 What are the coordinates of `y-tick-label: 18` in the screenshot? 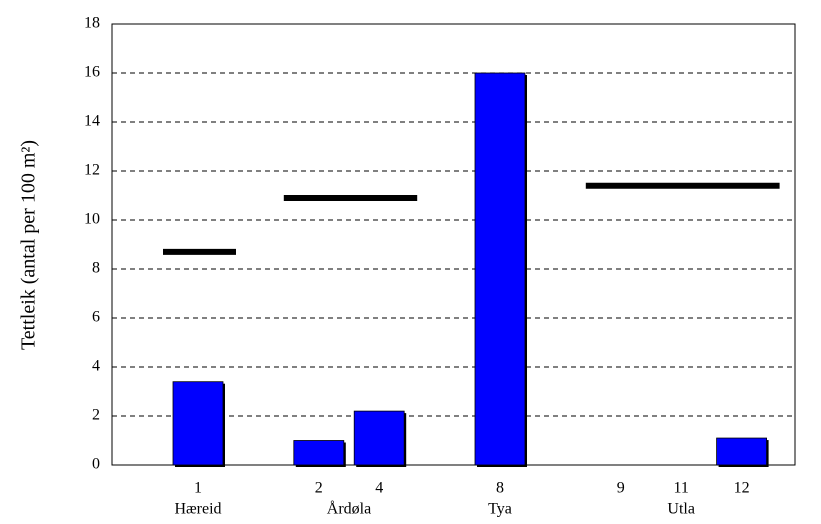 It's located at (92, 23).